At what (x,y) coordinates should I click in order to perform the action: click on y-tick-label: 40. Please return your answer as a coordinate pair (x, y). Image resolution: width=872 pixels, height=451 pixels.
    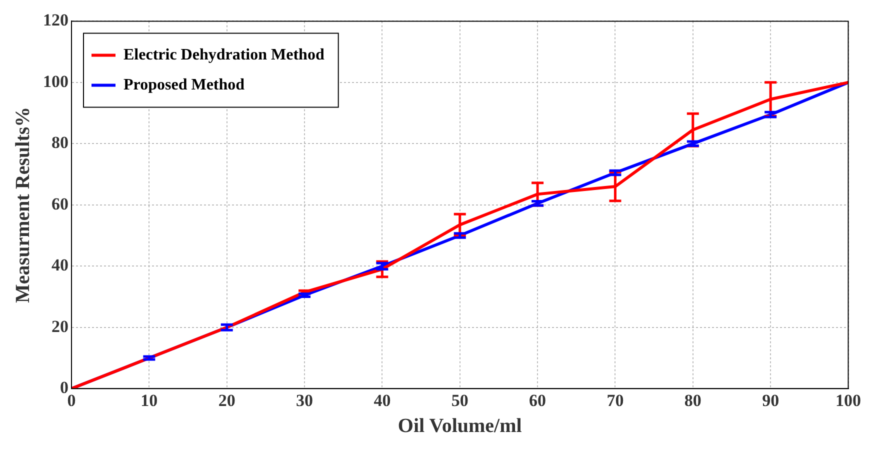
    Looking at the image, I should click on (60, 265).